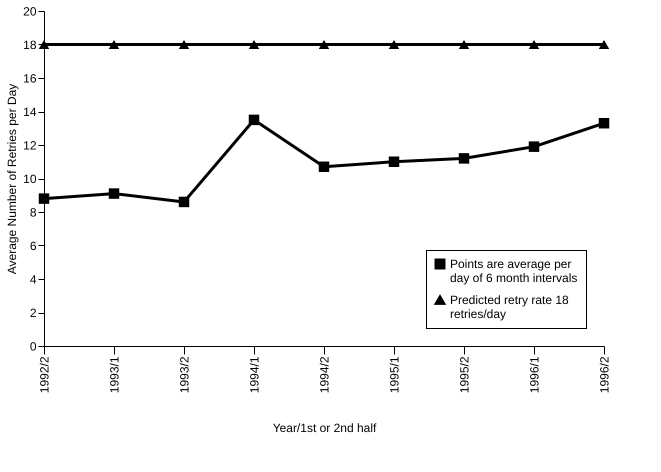  Describe the element at coordinates (45, 375) in the screenshot. I see `x-tick-label: 1992/2` at that location.